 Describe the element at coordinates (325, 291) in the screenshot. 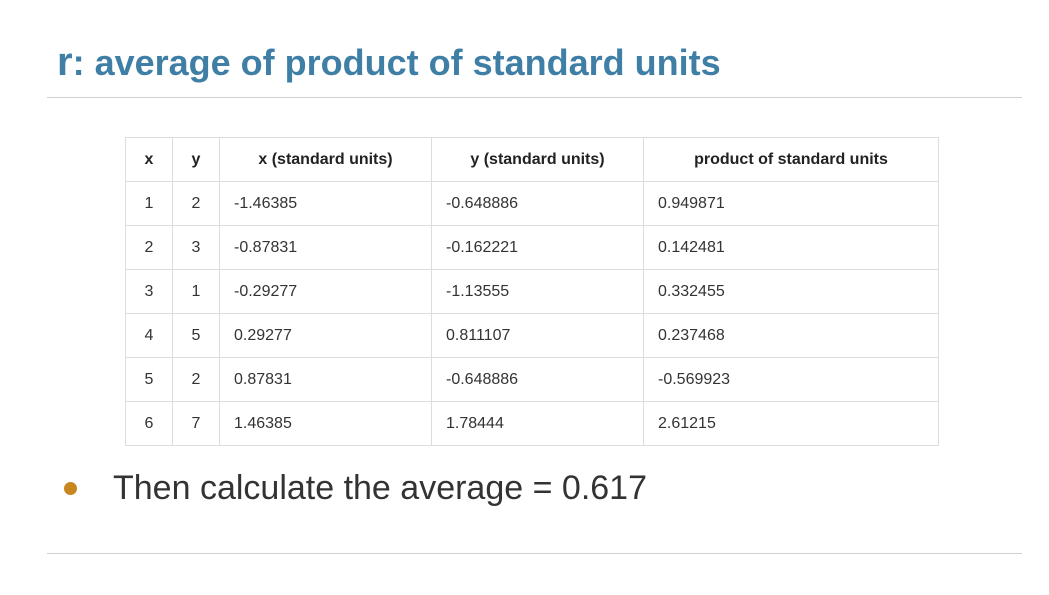

I see `cell-x-standard: -0.29277` at that location.